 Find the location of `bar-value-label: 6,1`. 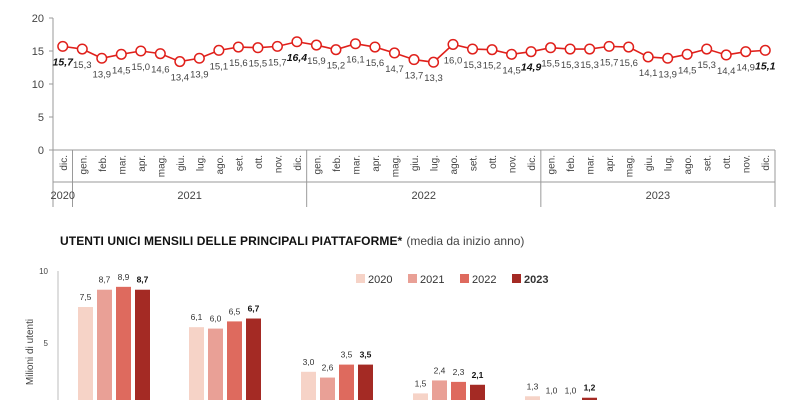

bar-value-label: 6,1 is located at coordinates (197, 317).